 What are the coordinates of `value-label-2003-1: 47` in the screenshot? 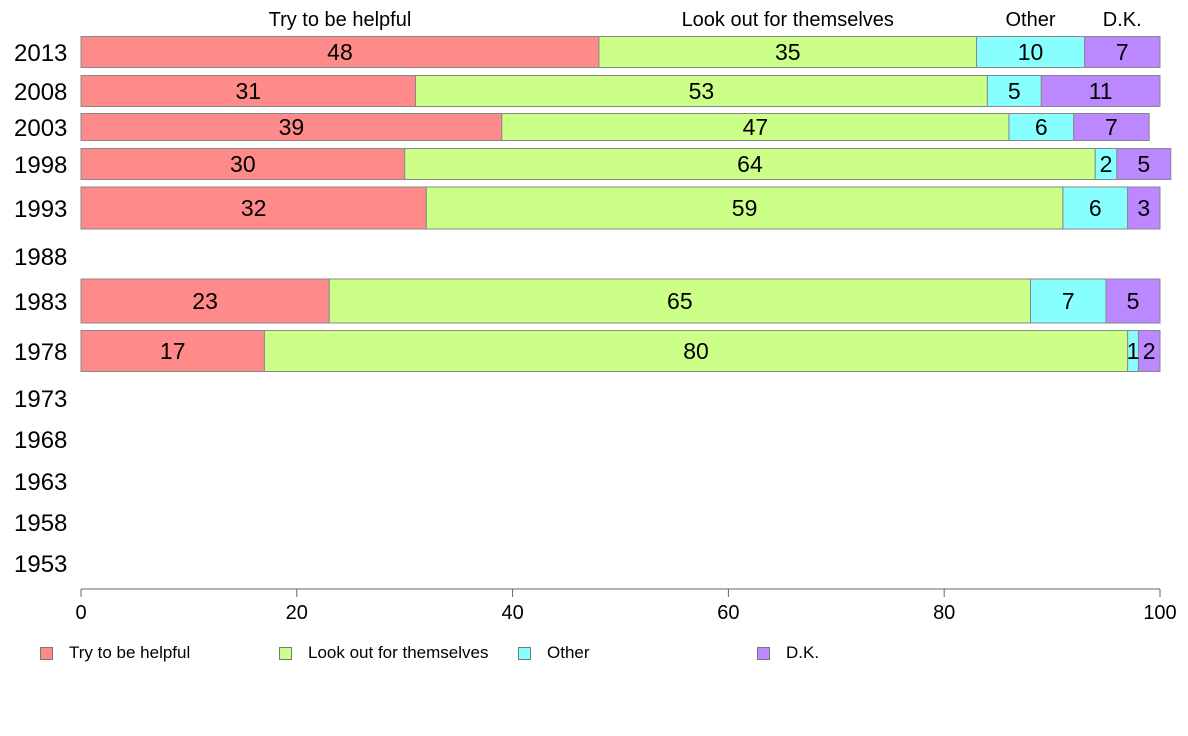 It's located at (756, 127).